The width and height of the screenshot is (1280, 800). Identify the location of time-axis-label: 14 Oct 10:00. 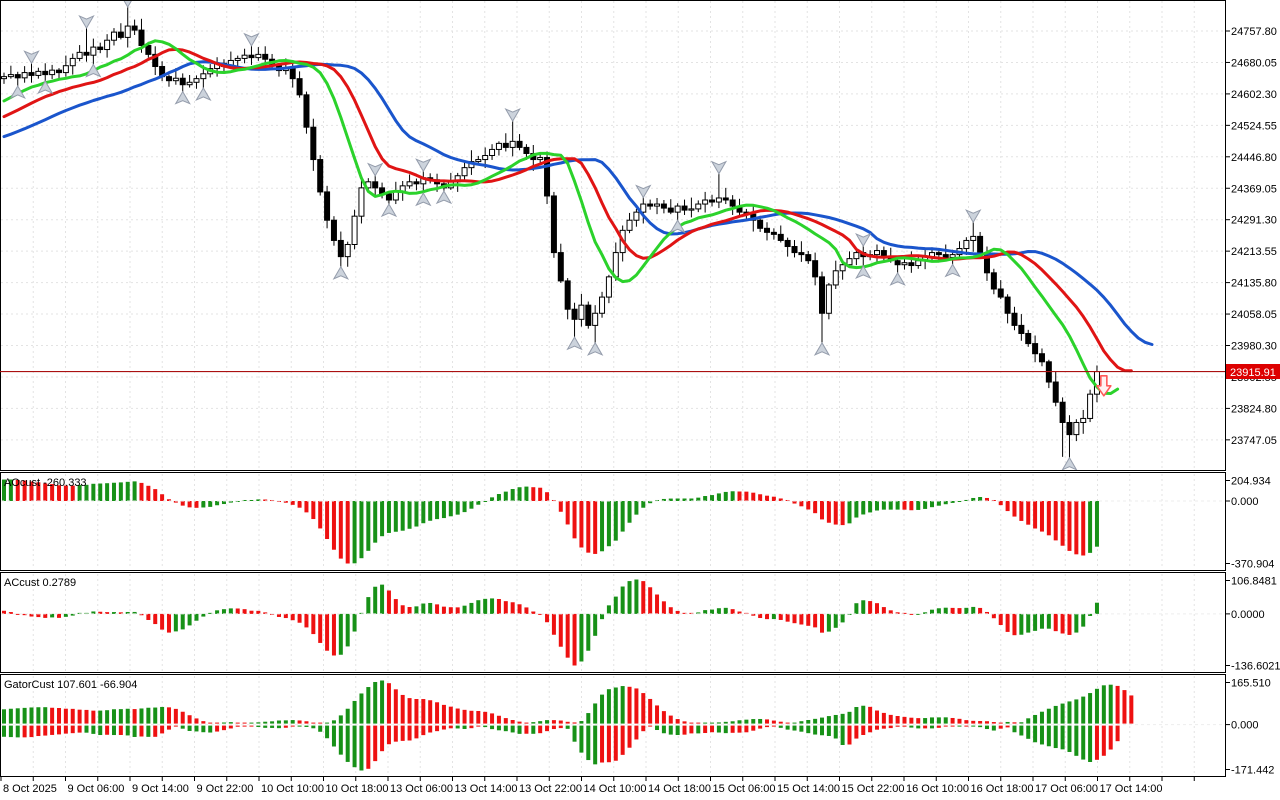
(615, 789).